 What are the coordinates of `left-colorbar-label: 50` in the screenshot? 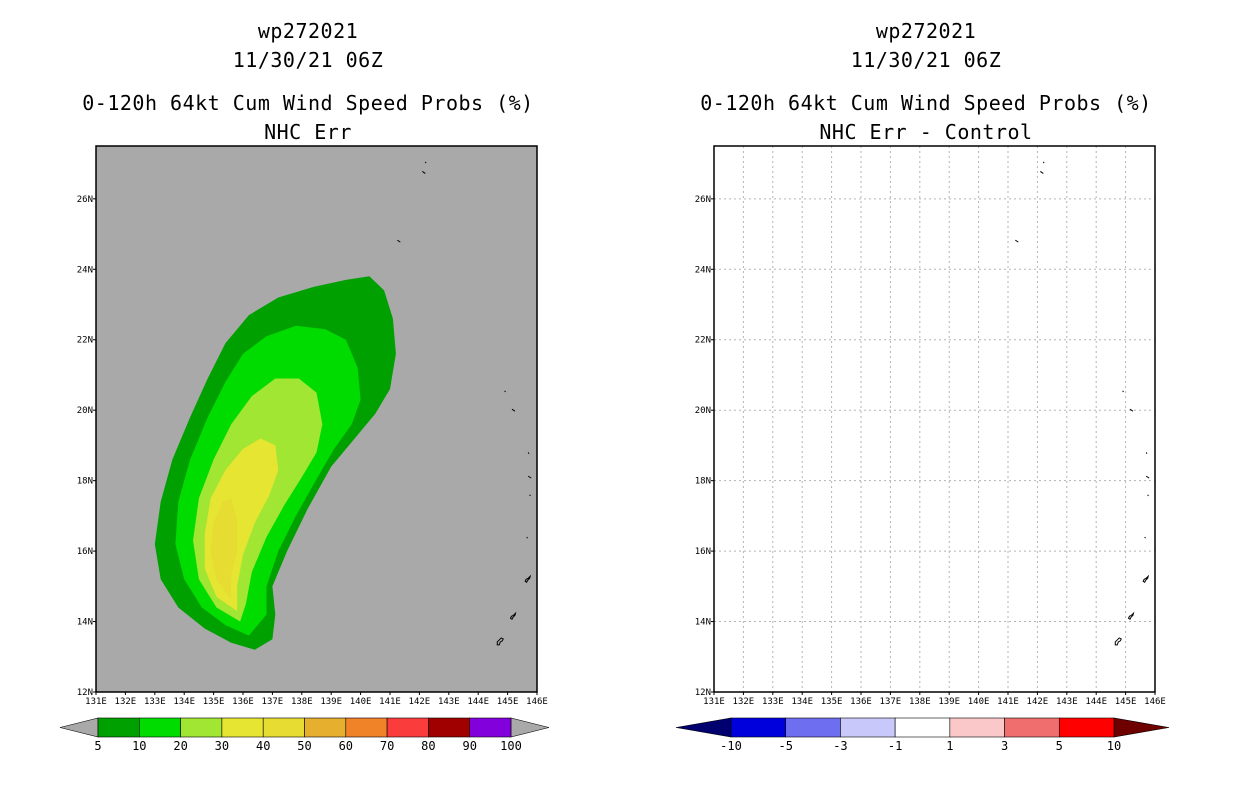 It's located at (304, 746).